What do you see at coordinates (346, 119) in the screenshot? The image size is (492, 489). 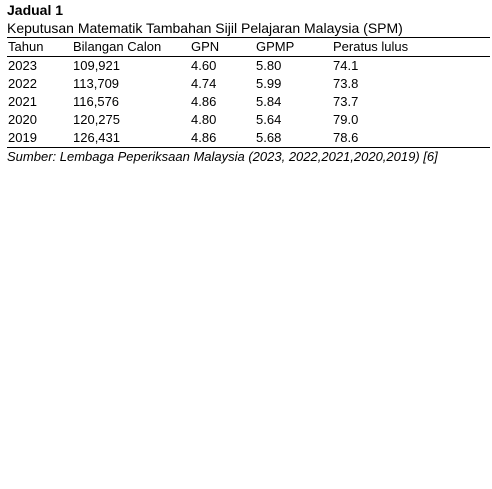 I see `cell-pass-rate: 79.0` at bounding box center [346, 119].